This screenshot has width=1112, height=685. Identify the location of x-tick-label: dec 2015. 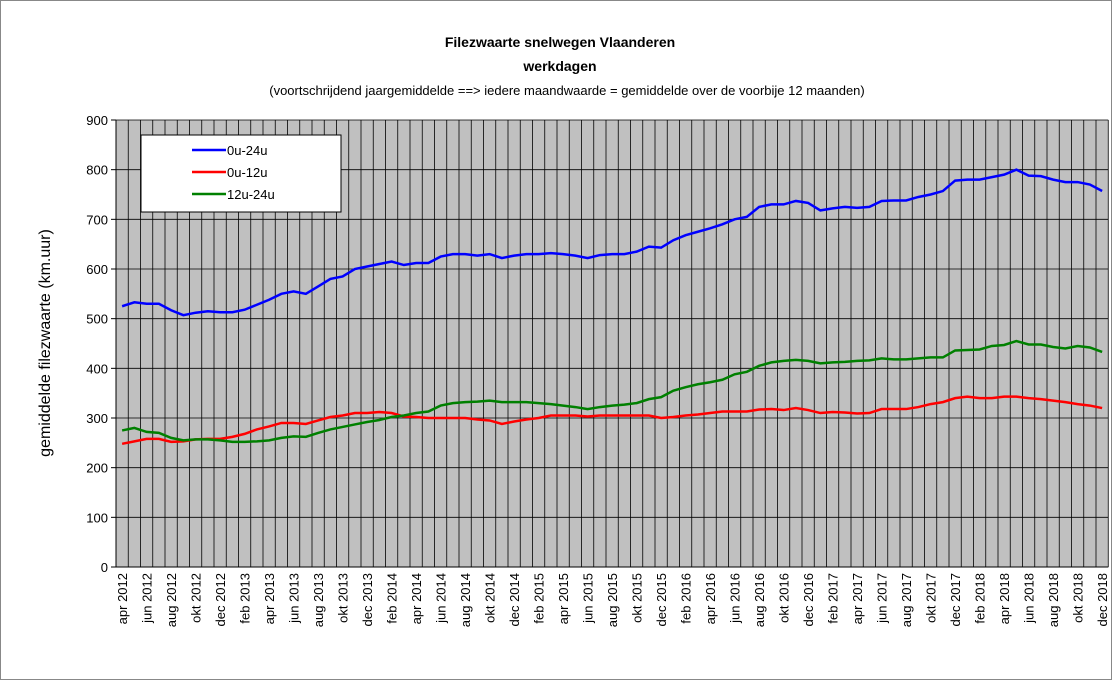
(661, 600).